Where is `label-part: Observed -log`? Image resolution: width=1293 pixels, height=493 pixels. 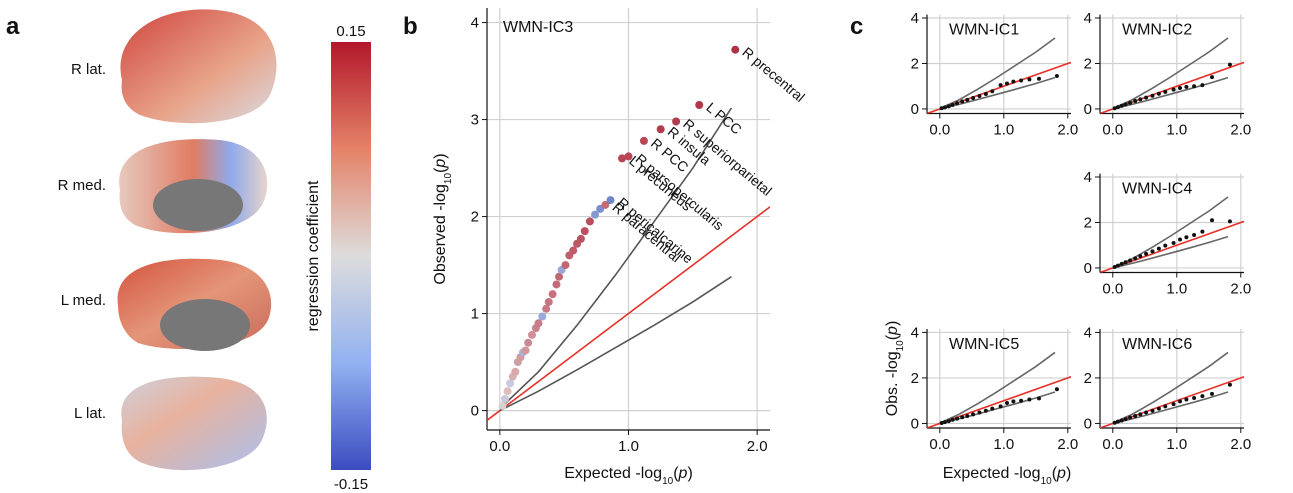 label-part: Observed -log is located at coordinates (440, 234).